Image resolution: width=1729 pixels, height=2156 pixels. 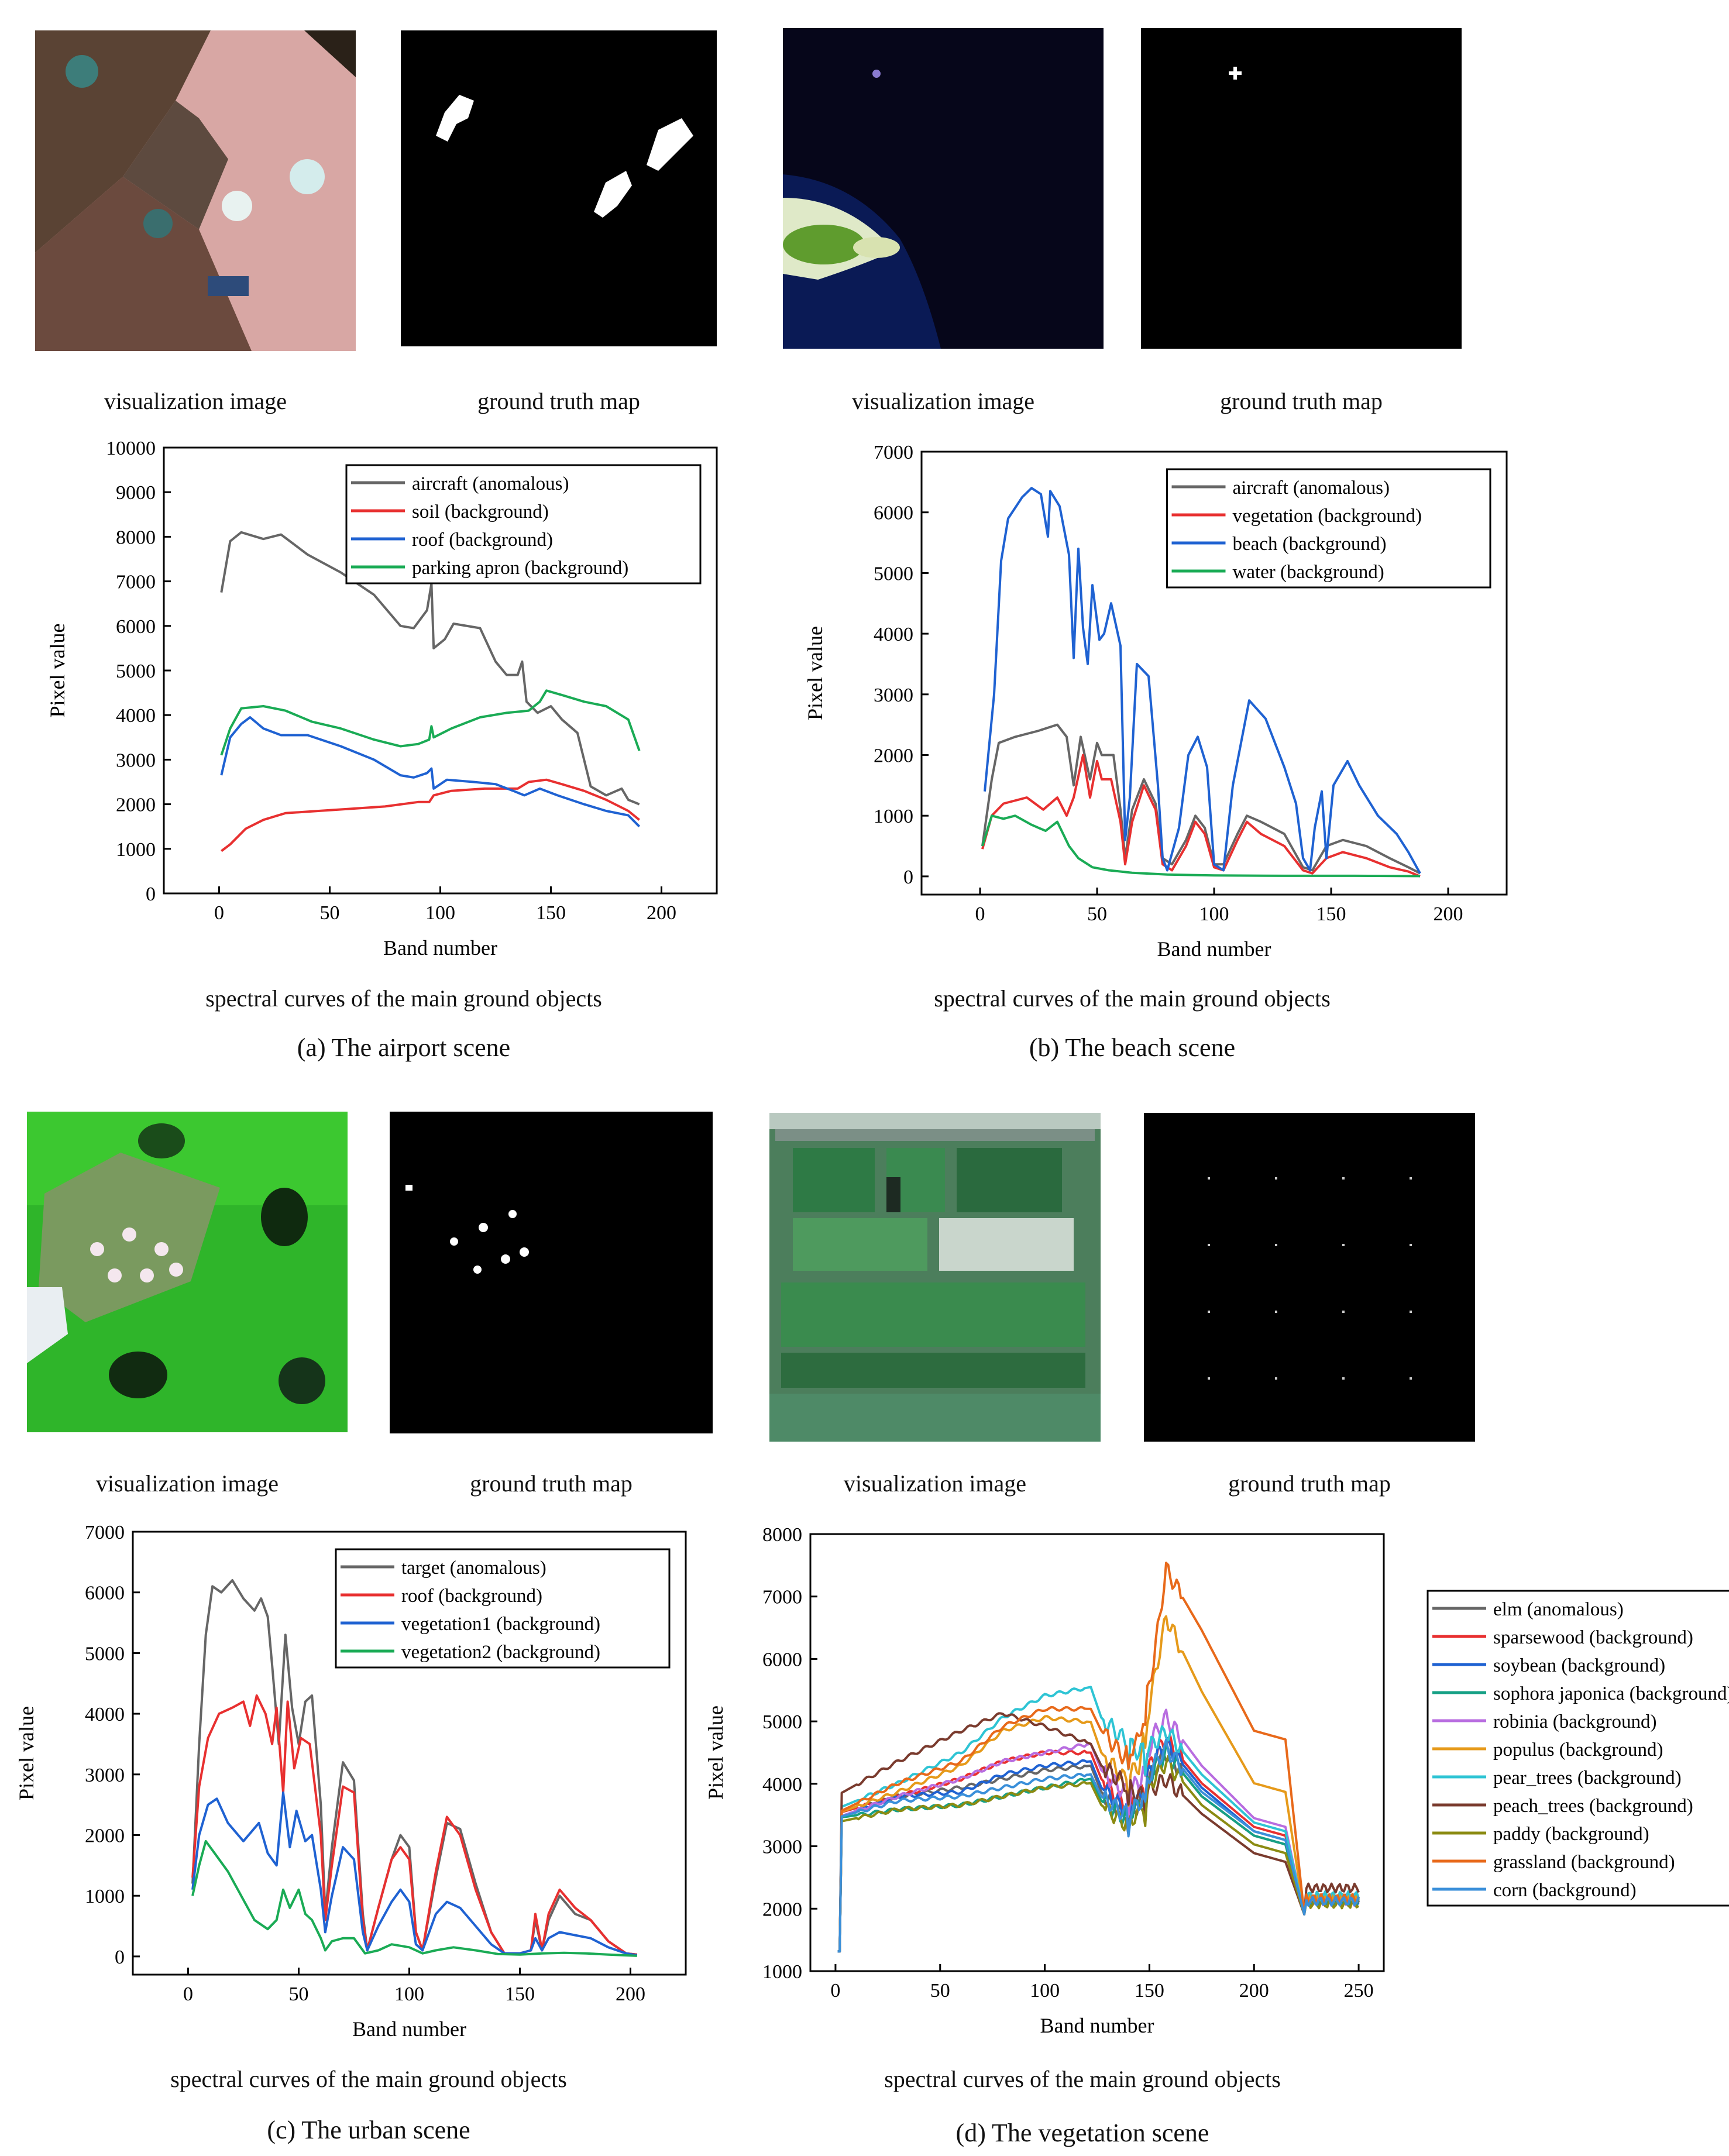 I want to click on legend-entry: elm (anomalous), so click(x=1558, y=1609).